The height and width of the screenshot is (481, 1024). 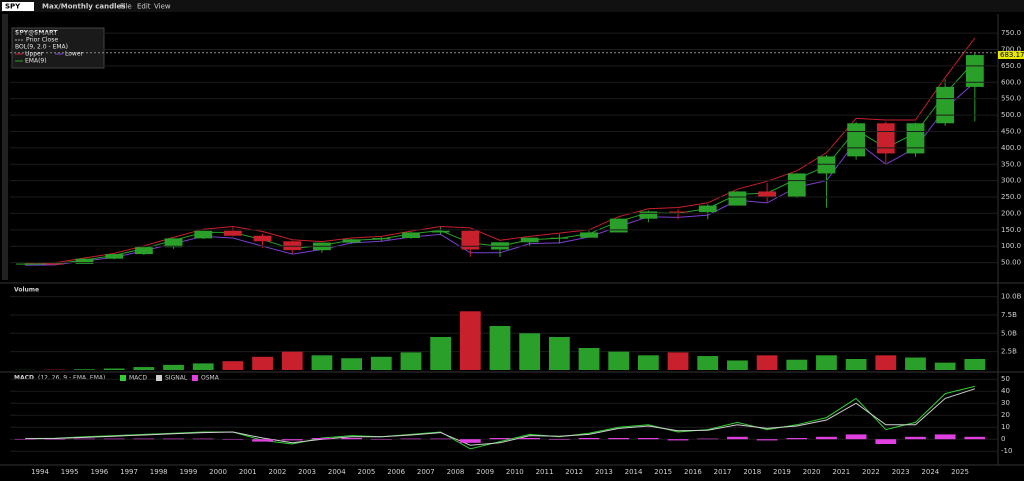 What do you see at coordinates (34, 54) in the screenshot?
I see `legend-entry: Upper` at bounding box center [34, 54].